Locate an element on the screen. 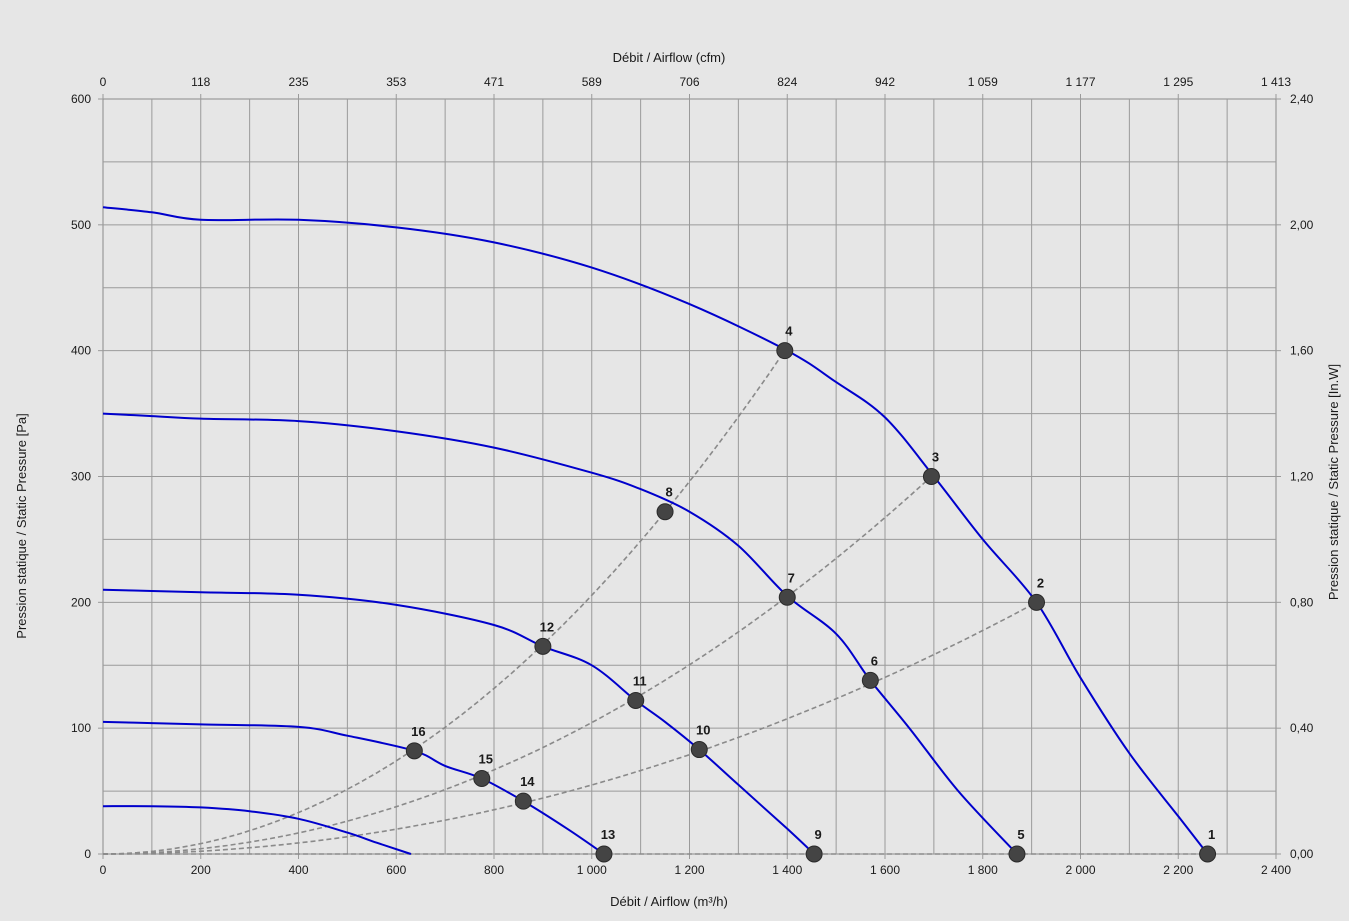 The width and height of the screenshot is (1349, 921). x-tick-label: 2 200 is located at coordinates (1178, 870).